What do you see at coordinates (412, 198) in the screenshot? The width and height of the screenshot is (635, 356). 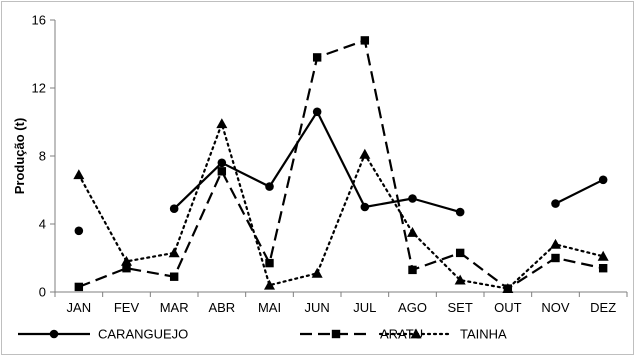 I see `point-caranguejo-ago` at bounding box center [412, 198].